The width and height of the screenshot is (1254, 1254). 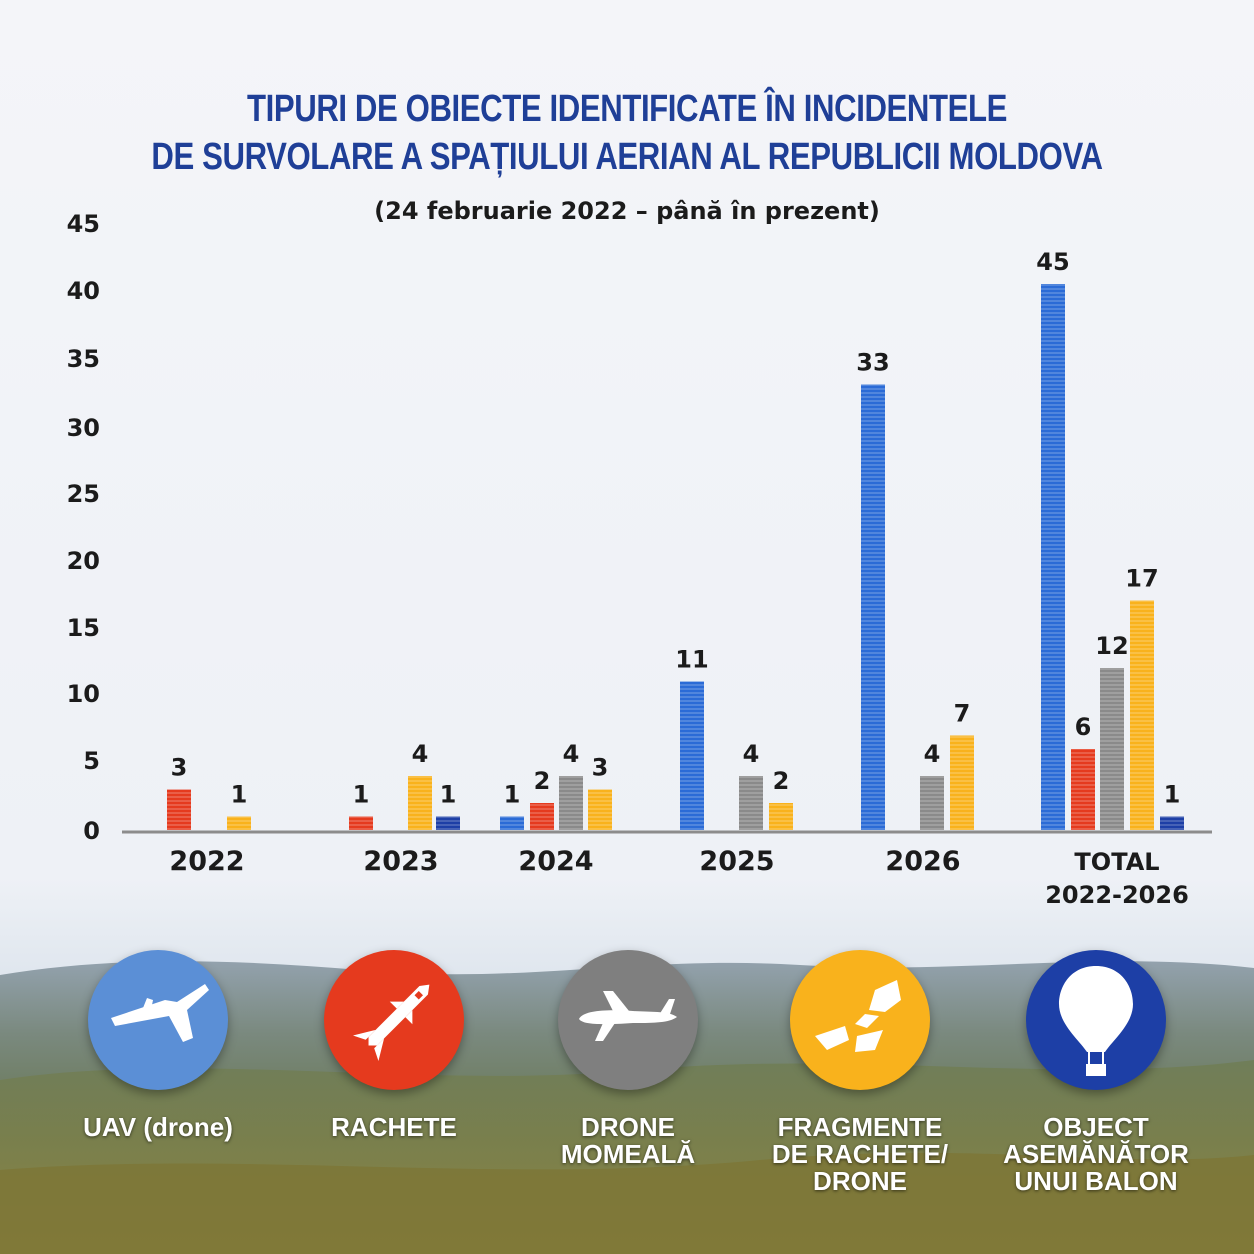 What do you see at coordinates (555, 861) in the screenshot?
I see `x-tick-label: 2024` at bounding box center [555, 861].